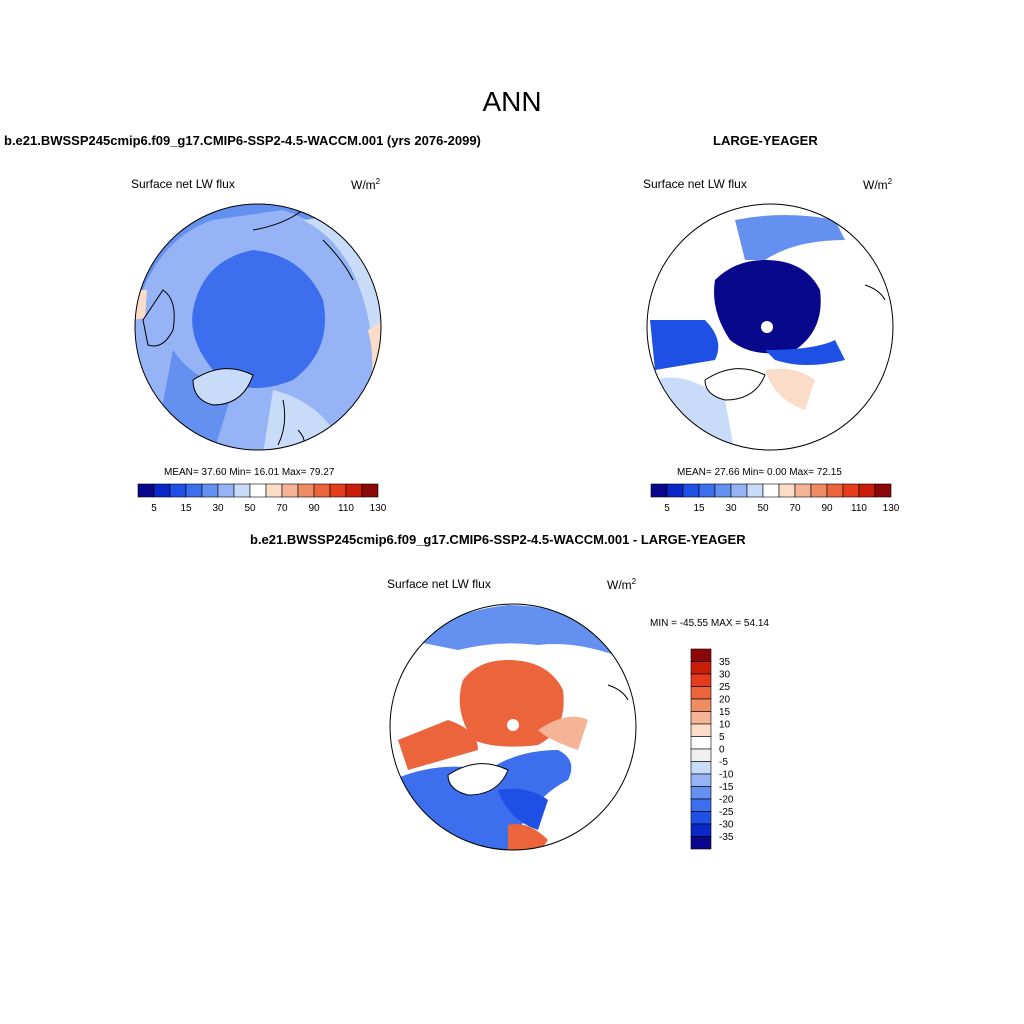 The height and width of the screenshot is (1024, 1024). What do you see at coordinates (790, 389) in the screenshot?
I see `panel-2-field-warm-patch` at bounding box center [790, 389].